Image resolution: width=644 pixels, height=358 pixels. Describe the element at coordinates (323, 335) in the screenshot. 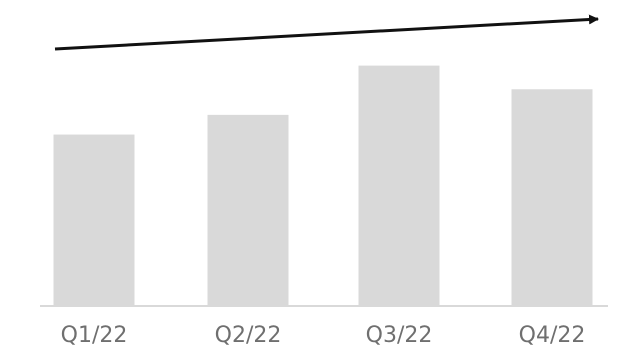

I see `x-axis-labels: Q1/22 Q2/22 Q3/22 Q4/22` at that location.